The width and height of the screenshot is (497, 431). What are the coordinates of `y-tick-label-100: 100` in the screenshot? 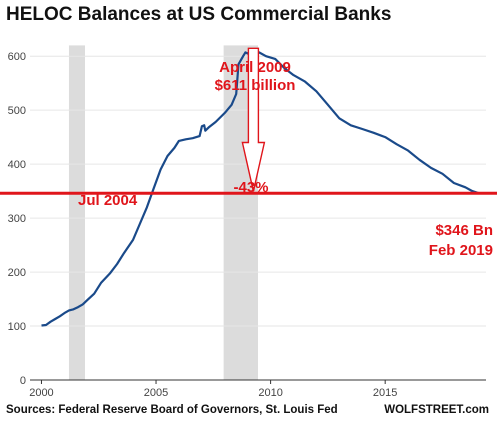 It's located at (17, 327).